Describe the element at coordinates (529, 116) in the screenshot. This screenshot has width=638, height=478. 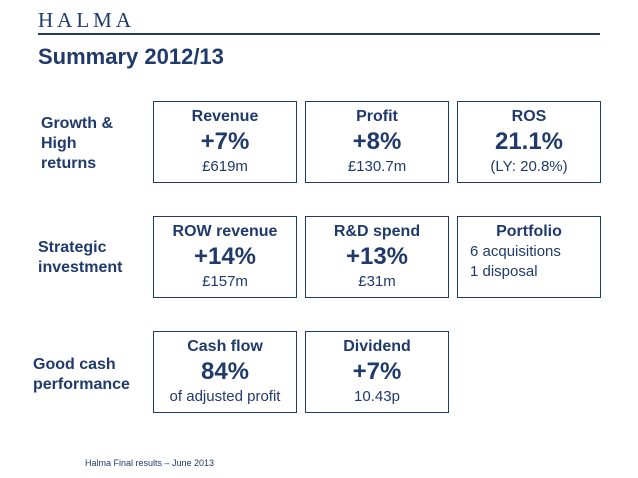
I see `ros-title: ROS` at that location.